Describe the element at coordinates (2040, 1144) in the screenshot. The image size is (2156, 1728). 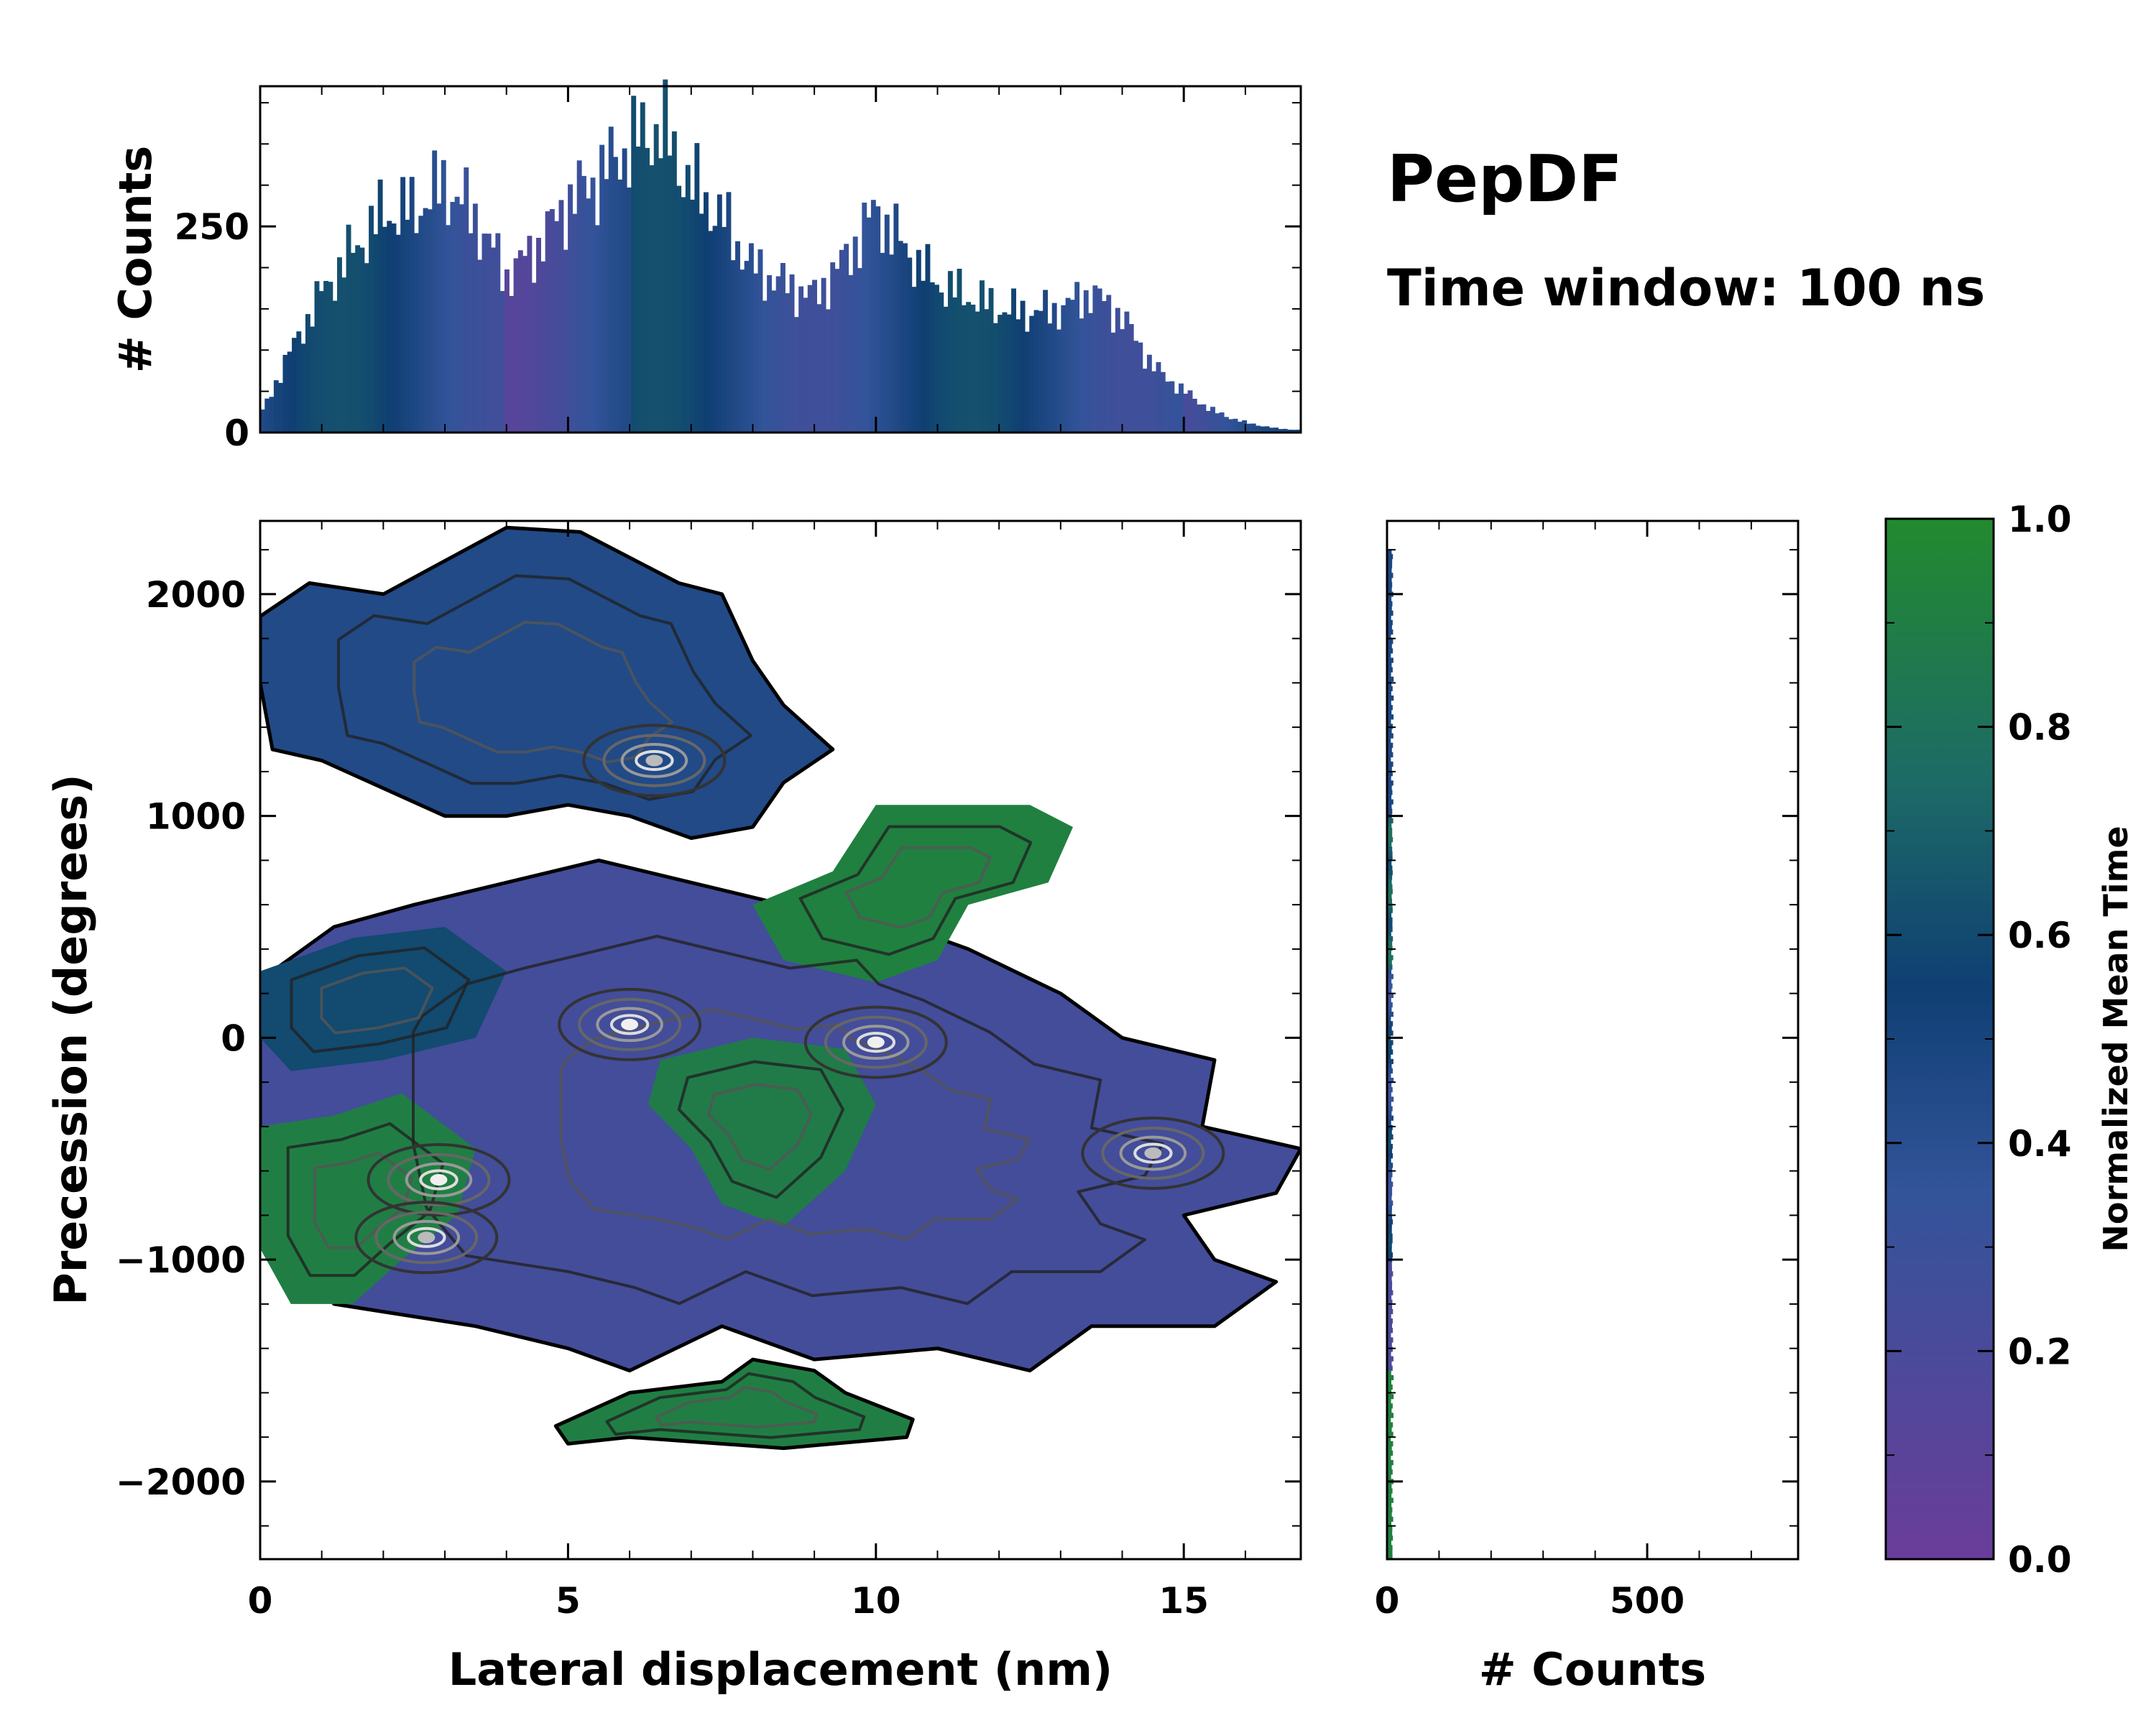
I see `colorbar-tick-label: 0.4` at that location.